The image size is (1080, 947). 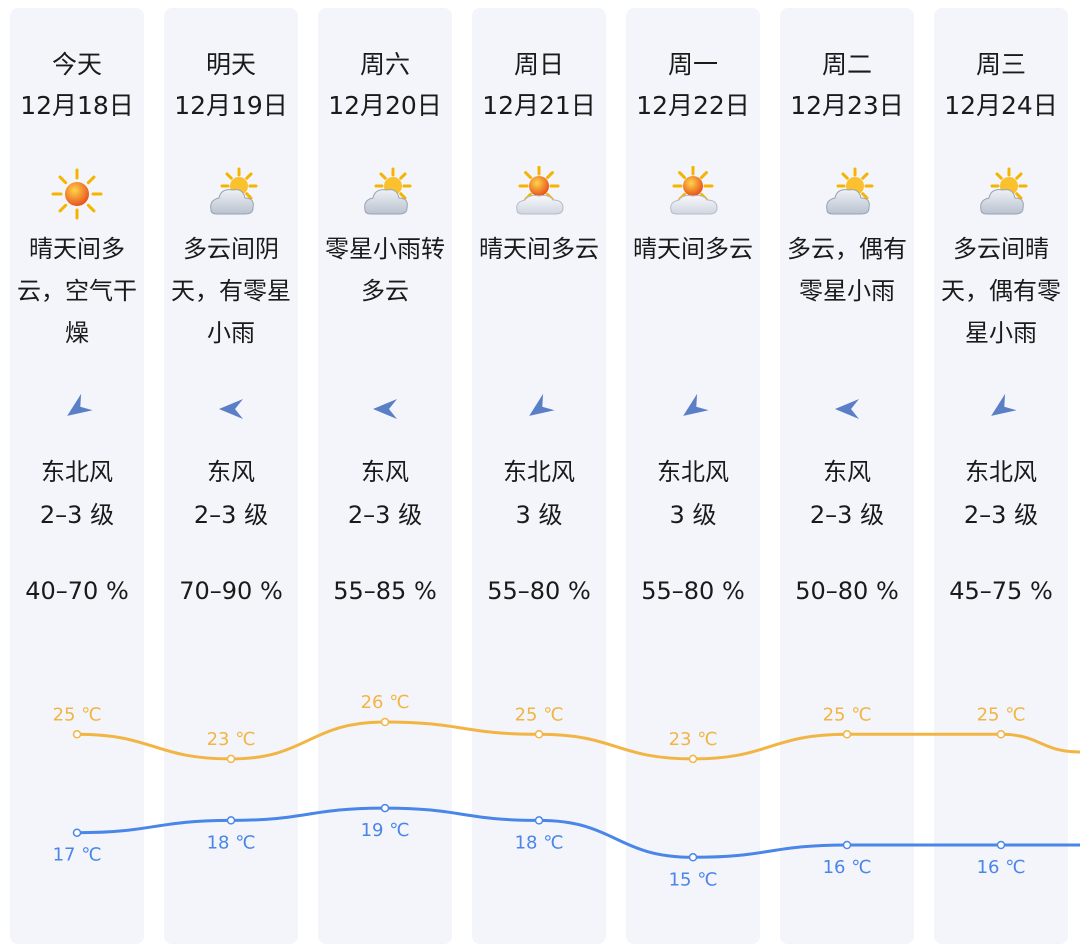 What do you see at coordinates (578, 740) in the screenshot?
I see `high-temp-line` at bounding box center [578, 740].